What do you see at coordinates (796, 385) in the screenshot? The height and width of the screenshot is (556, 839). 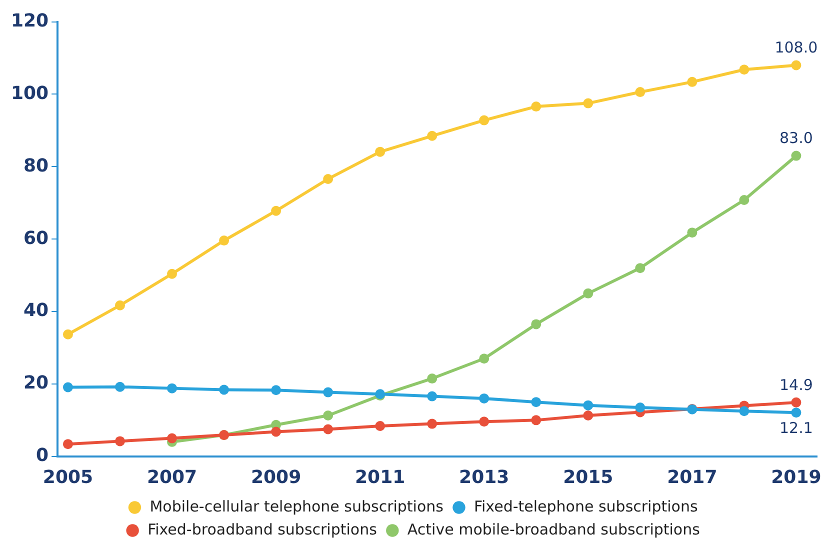 I see `data-label: 14.9` at bounding box center [796, 385].